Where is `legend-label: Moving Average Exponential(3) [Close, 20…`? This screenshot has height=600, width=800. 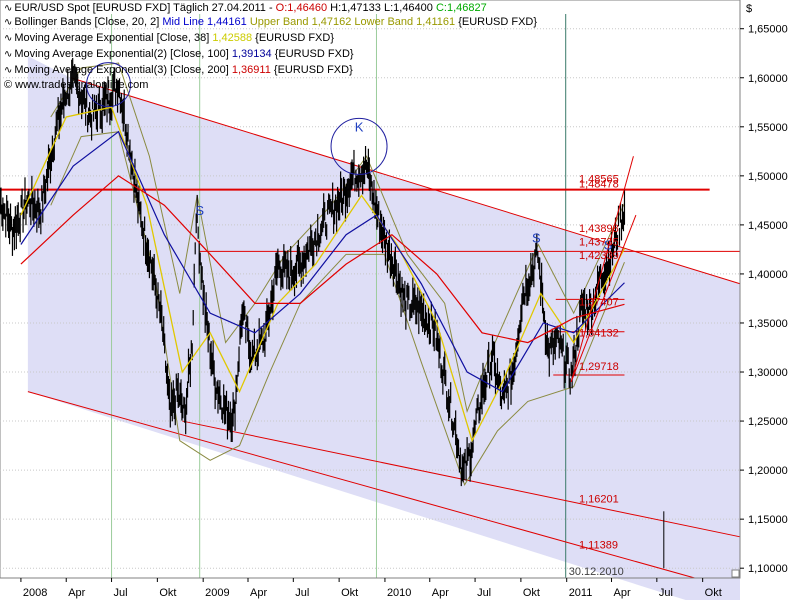
legend-label: Moving Average Exponential(3) [Close, 20… is located at coordinates (123, 70).